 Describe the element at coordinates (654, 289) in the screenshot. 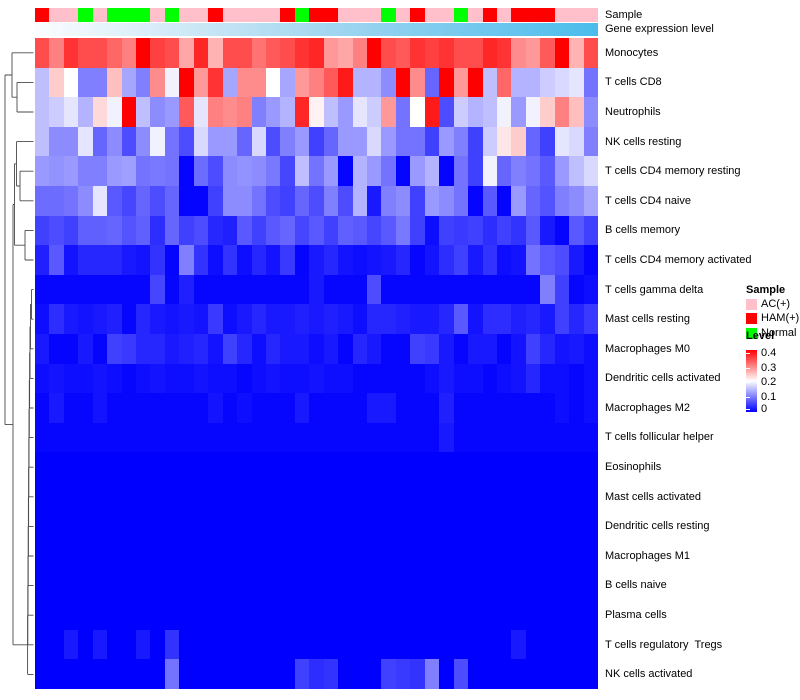

I see `row-label: T cells gamma delta` at that location.